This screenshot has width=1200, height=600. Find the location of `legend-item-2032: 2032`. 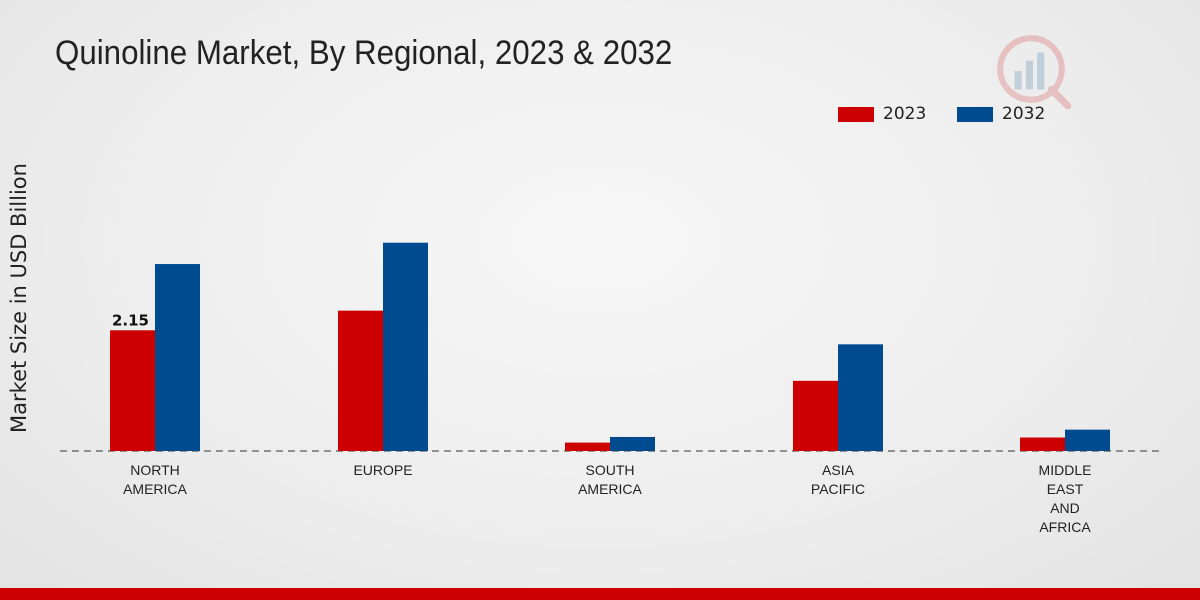

legend-item-2032: 2032 is located at coordinates (1001, 114).